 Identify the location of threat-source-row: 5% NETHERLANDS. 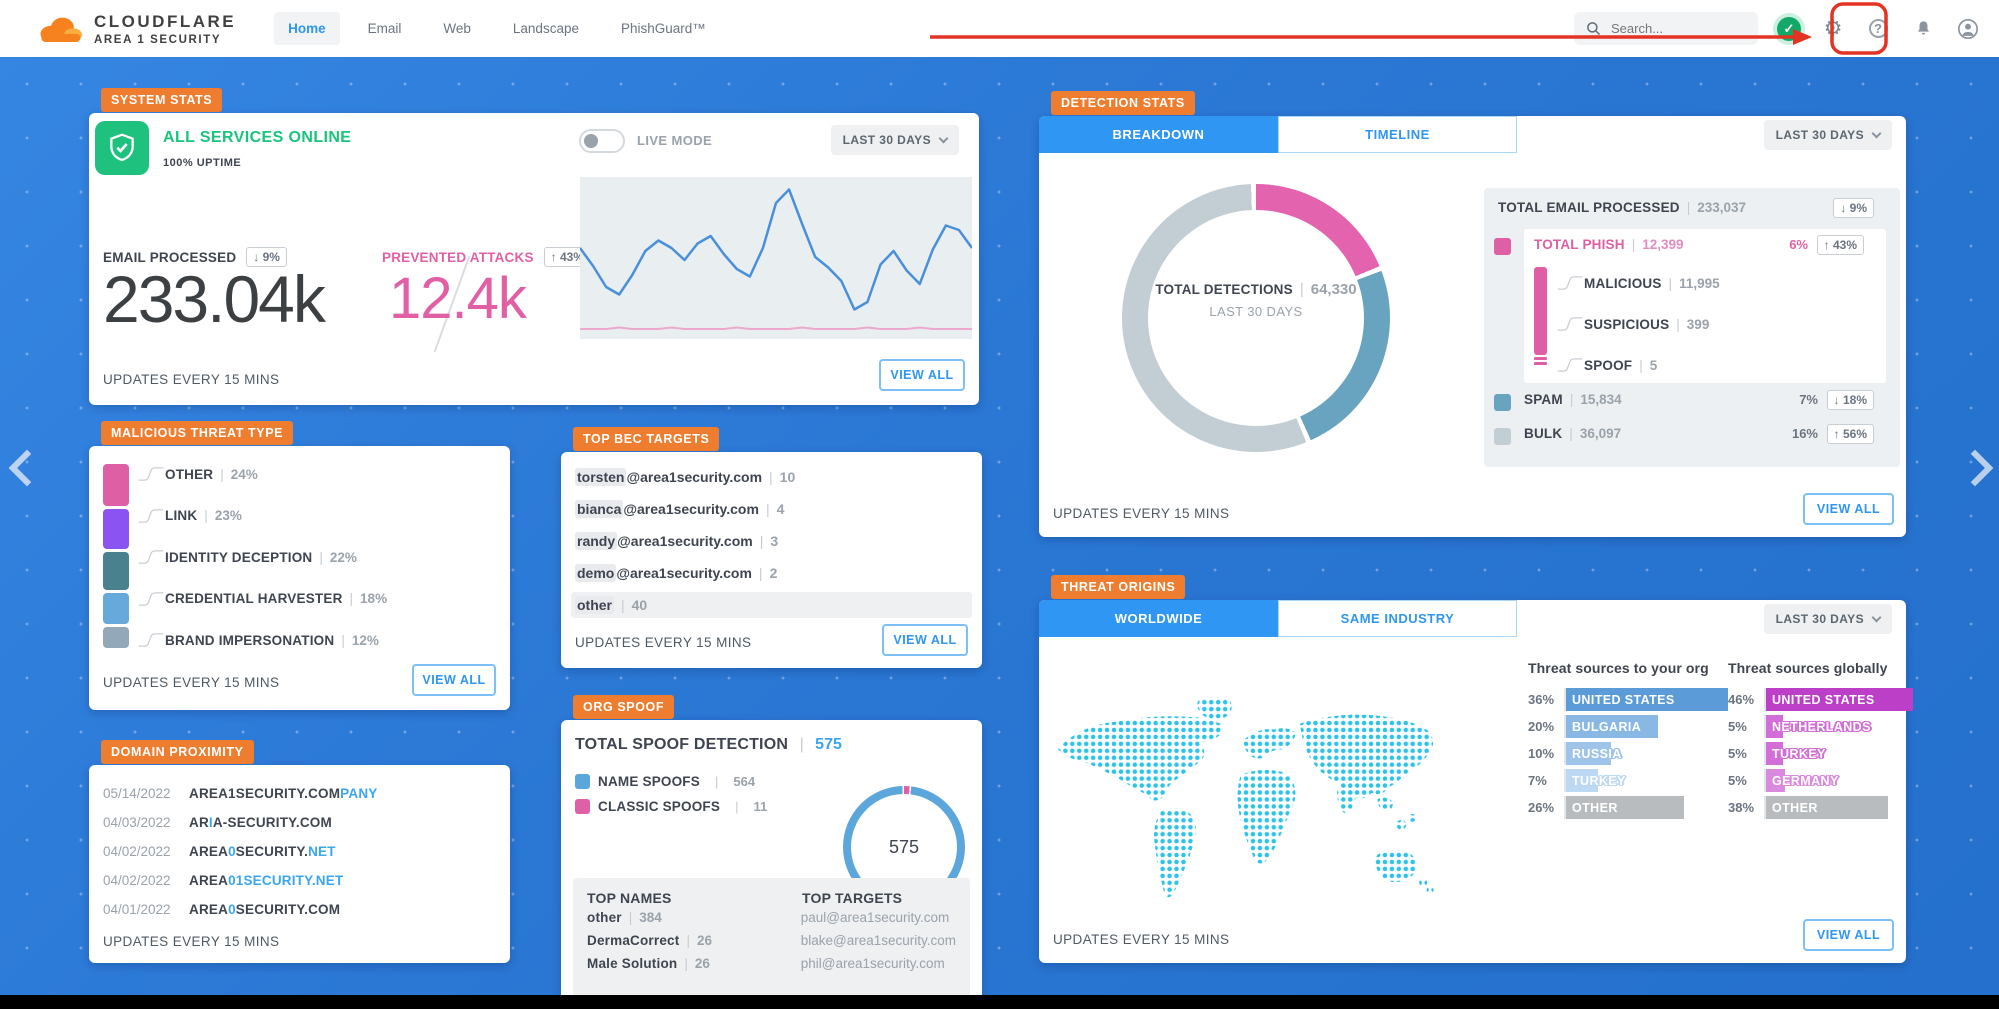
(1831, 726).